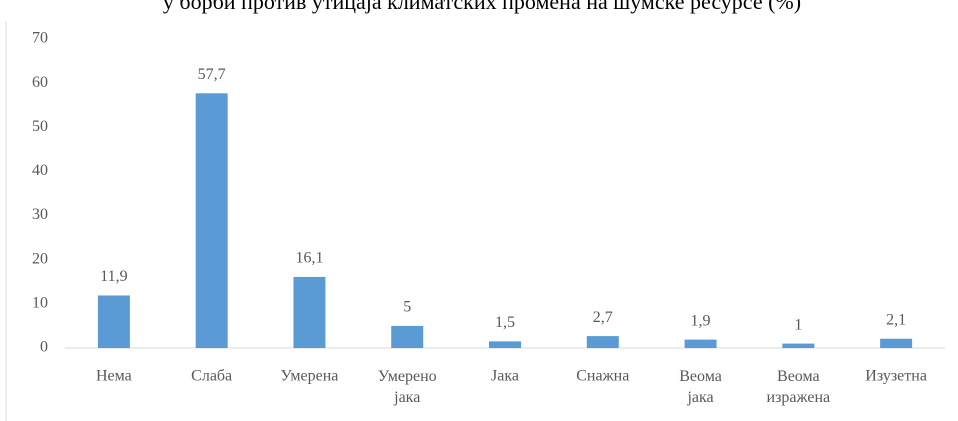  I want to click on y-tick-label: 40, so click(40, 170).